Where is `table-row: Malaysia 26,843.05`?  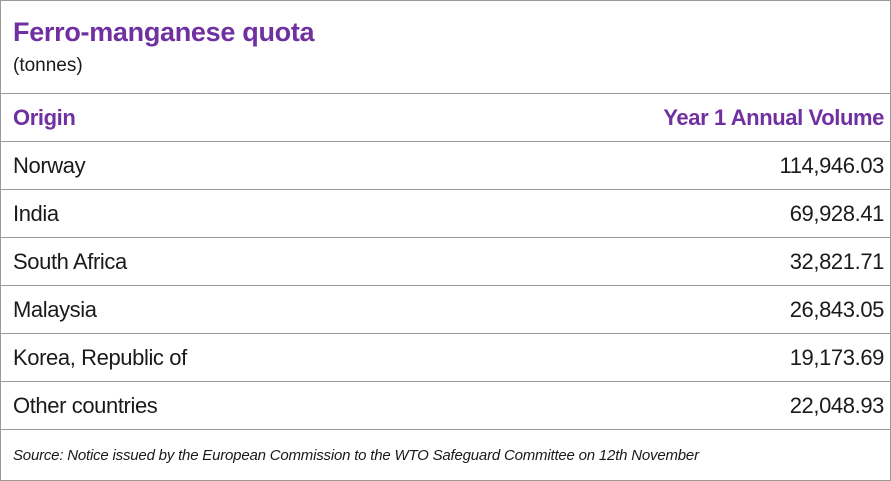
table-row: Malaysia 26,843.05 is located at coordinates (445, 309).